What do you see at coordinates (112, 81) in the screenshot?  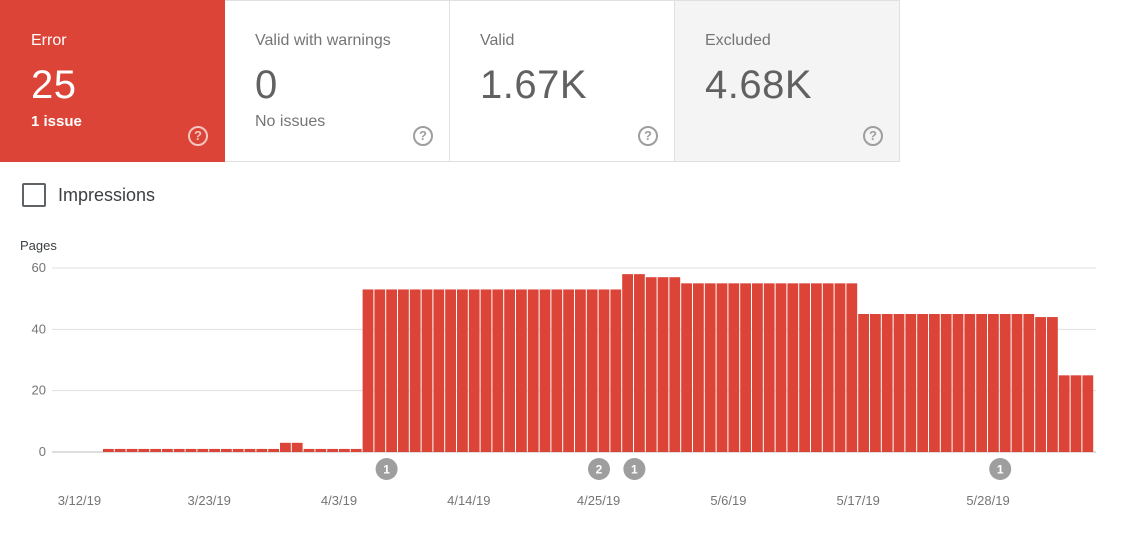 I see `error-card: Error 25 1 issue ?` at bounding box center [112, 81].